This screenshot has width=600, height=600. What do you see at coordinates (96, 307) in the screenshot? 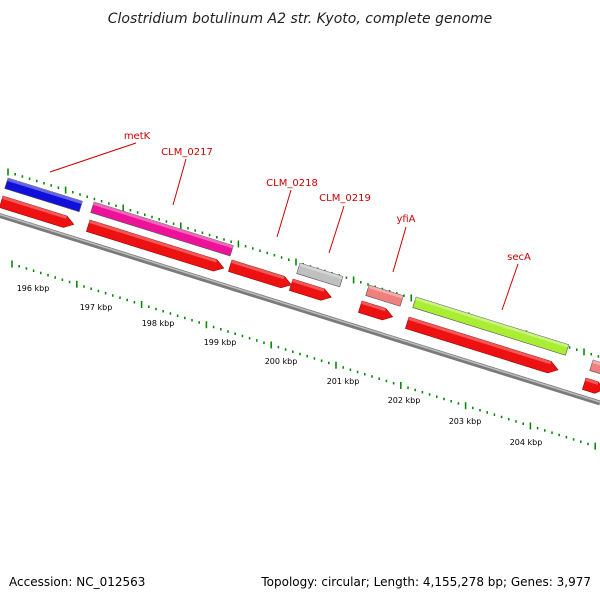
I see `ruler-label: 197 kbp` at bounding box center [96, 307].